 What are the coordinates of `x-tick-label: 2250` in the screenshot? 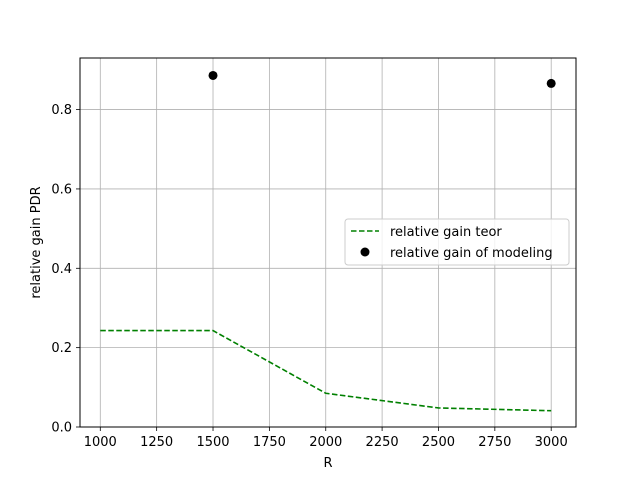 It's located at (382, 442).